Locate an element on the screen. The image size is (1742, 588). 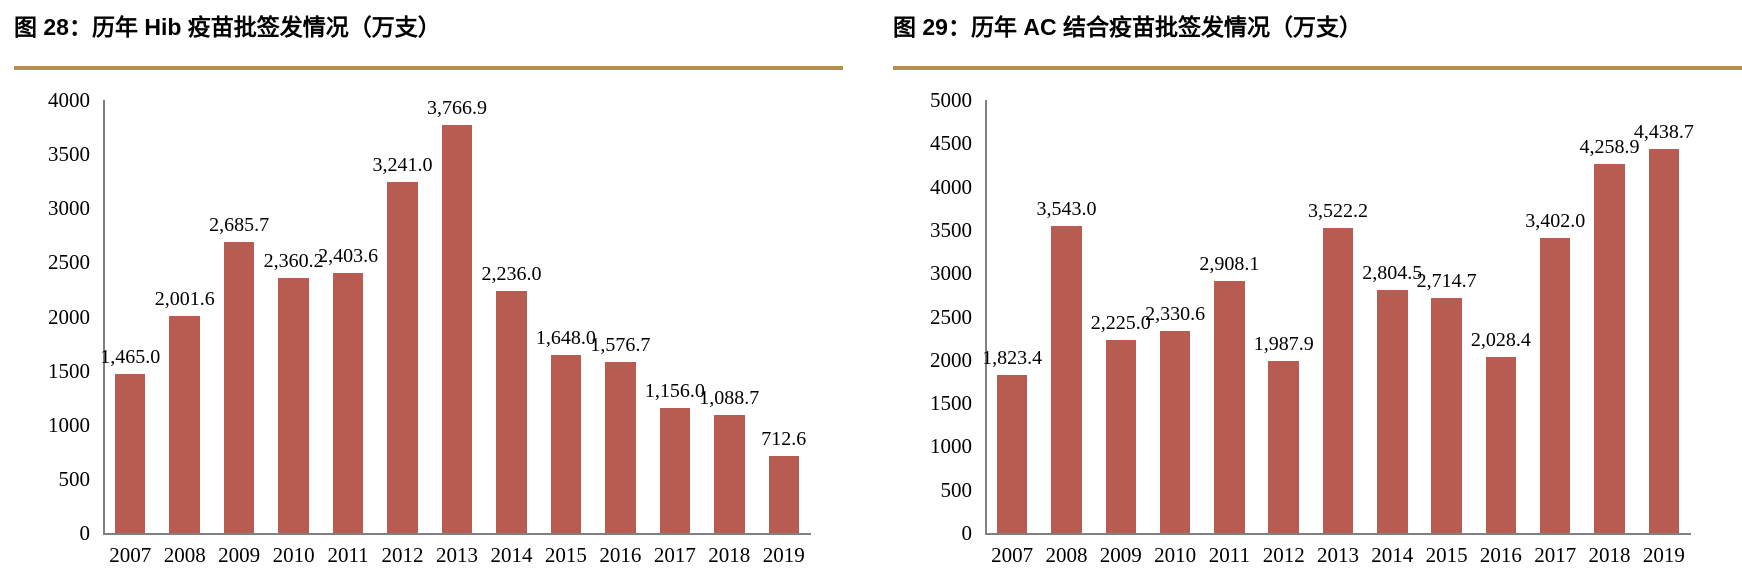
x-axis-tick-label: 2008 is located at coordinates (1066, 555).